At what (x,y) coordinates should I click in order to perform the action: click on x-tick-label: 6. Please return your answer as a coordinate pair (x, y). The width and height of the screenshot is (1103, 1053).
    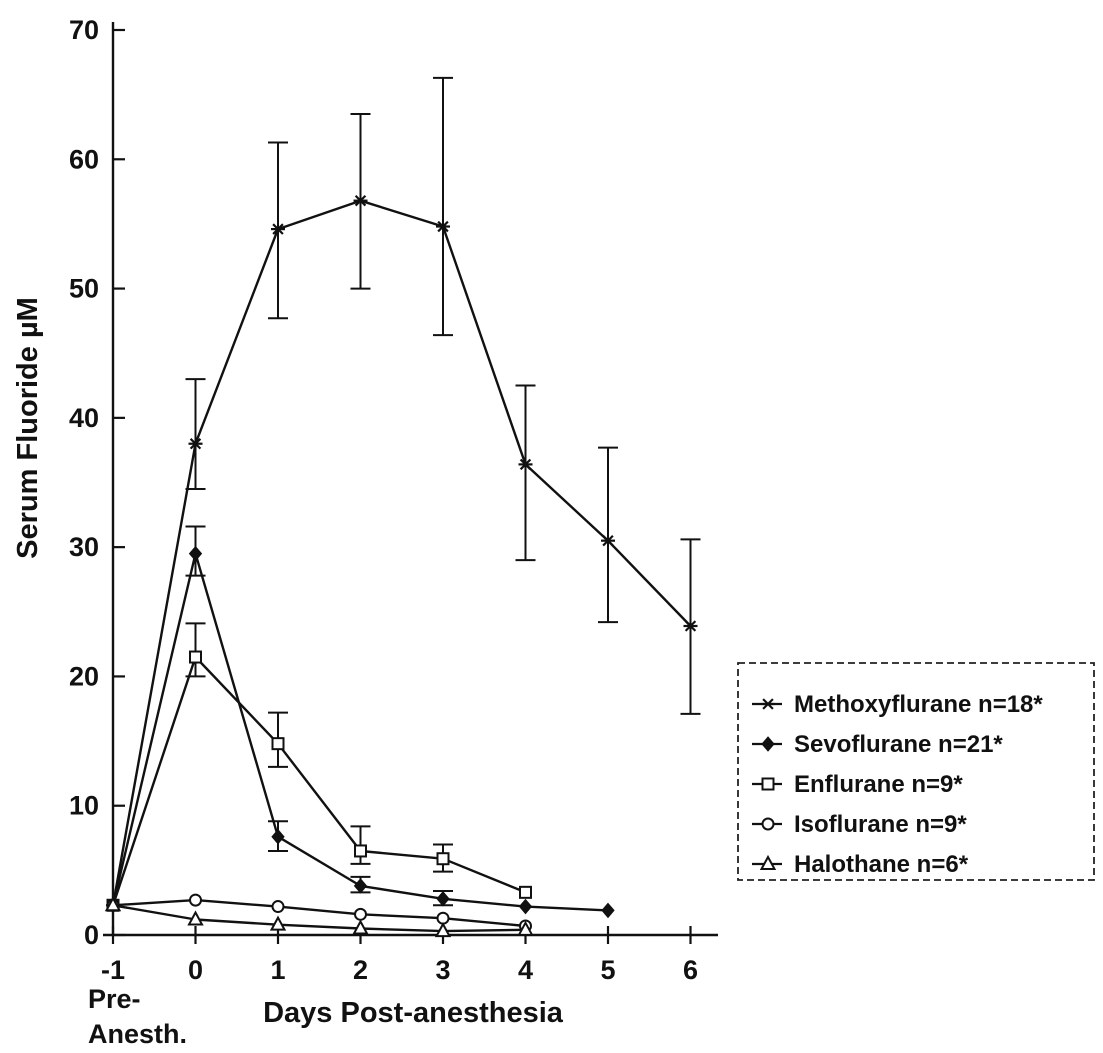
    Looking at the image, I should click on (690, 970).